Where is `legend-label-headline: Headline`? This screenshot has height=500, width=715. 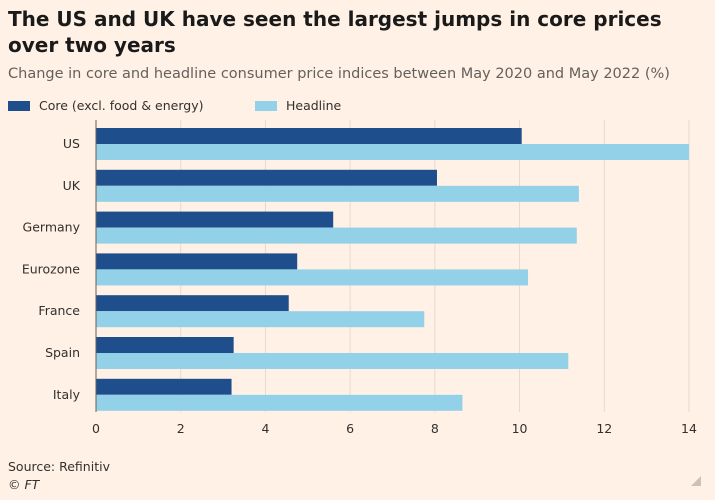 legend-label-headline: Headline is located at coordinates (314, 105).